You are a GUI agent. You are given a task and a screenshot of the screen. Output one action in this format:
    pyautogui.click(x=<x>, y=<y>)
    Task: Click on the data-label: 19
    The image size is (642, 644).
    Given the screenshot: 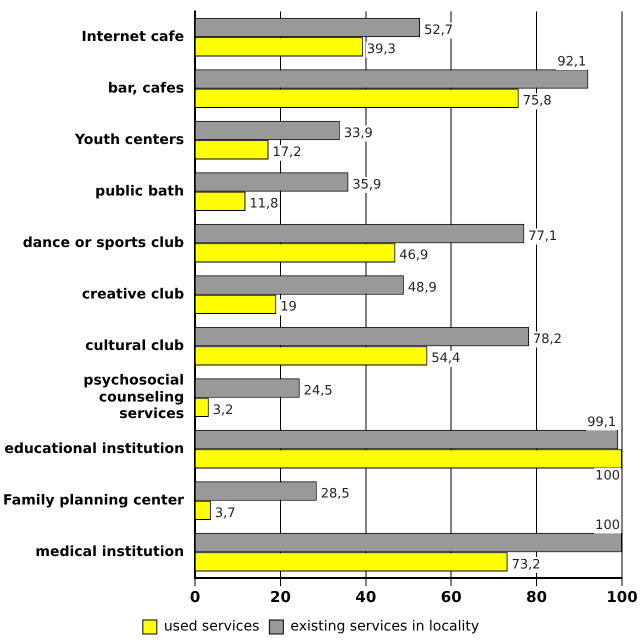 What is the action you would take?
    pyautogui.click(x=288, y=307)
    